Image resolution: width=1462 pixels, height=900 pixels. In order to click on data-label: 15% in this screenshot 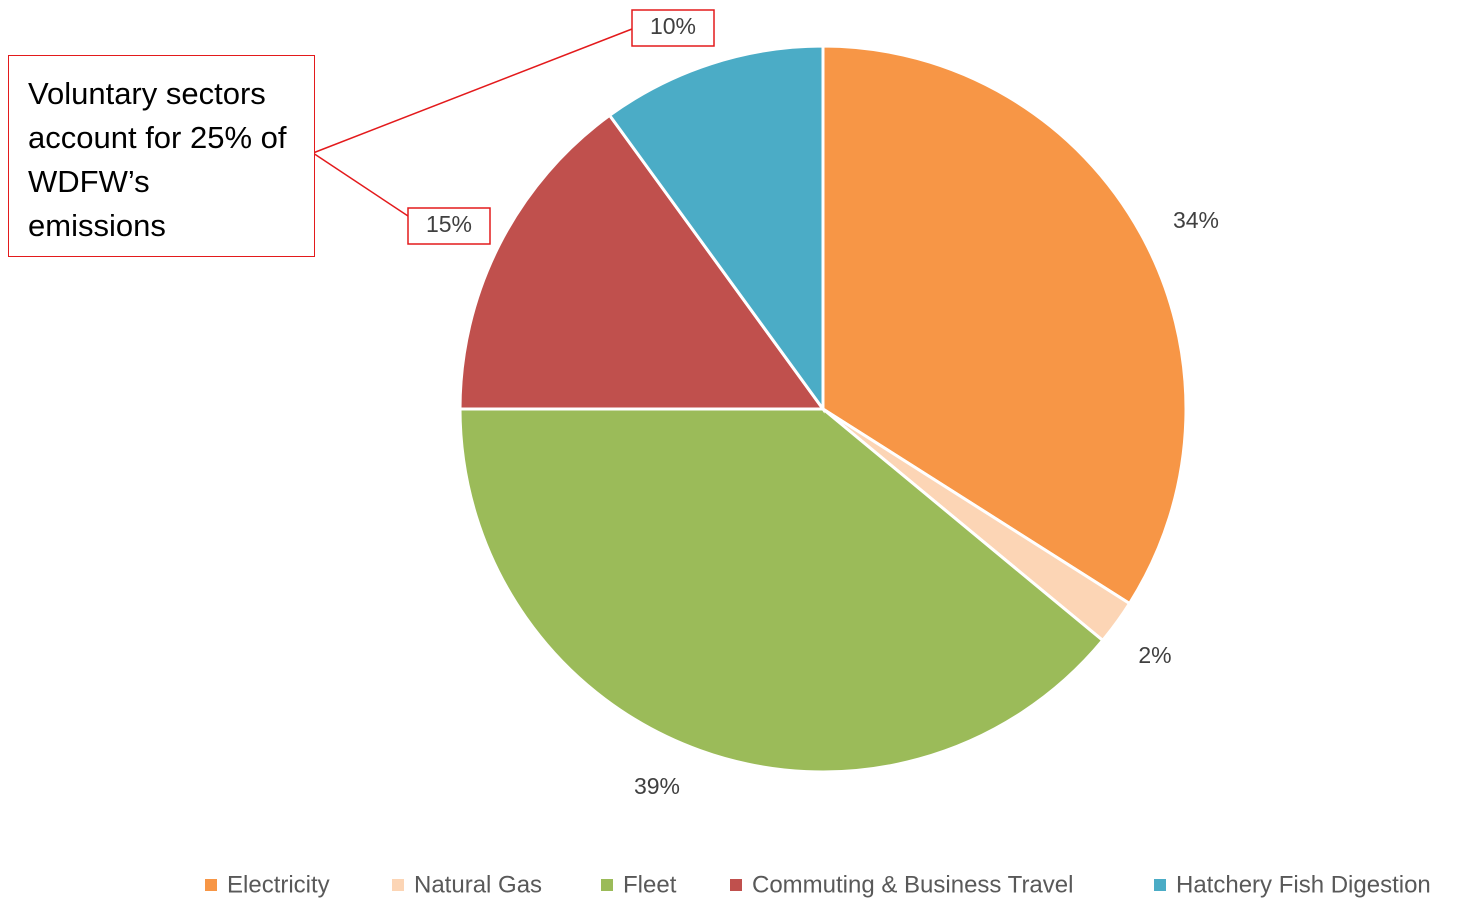, I will do `click(449, 224)`.